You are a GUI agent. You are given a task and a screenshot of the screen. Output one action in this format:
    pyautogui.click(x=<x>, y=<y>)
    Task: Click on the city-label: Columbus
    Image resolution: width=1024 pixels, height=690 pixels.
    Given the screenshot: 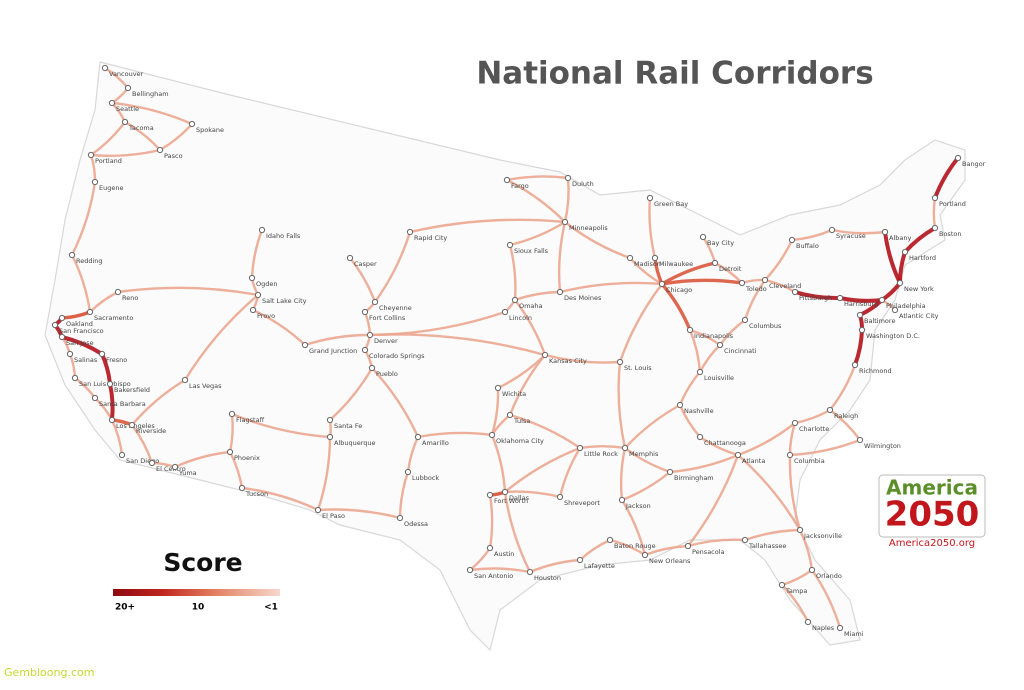 What is the action you would take?
    pyautogui.click(x=765, y=326)
    